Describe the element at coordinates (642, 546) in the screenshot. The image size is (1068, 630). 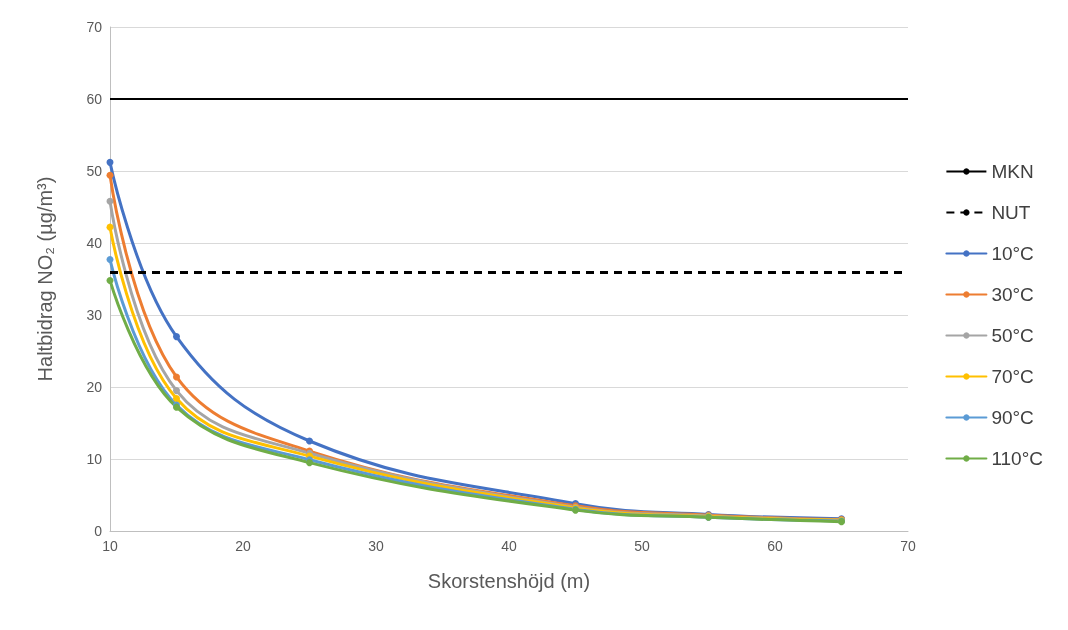
I see `x-tick-label: 50` at that location.